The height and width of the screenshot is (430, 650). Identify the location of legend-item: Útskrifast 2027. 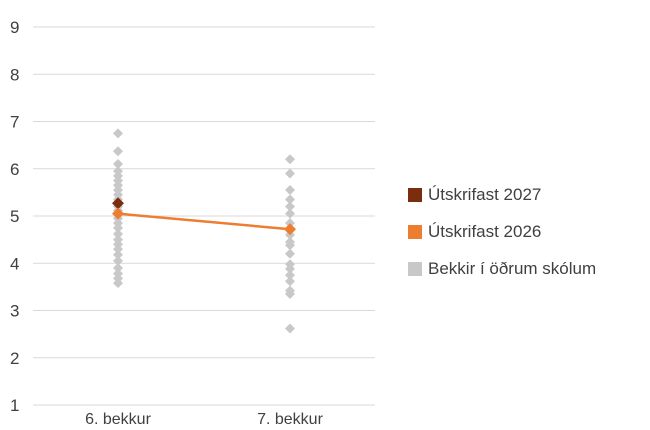
(502, 194).